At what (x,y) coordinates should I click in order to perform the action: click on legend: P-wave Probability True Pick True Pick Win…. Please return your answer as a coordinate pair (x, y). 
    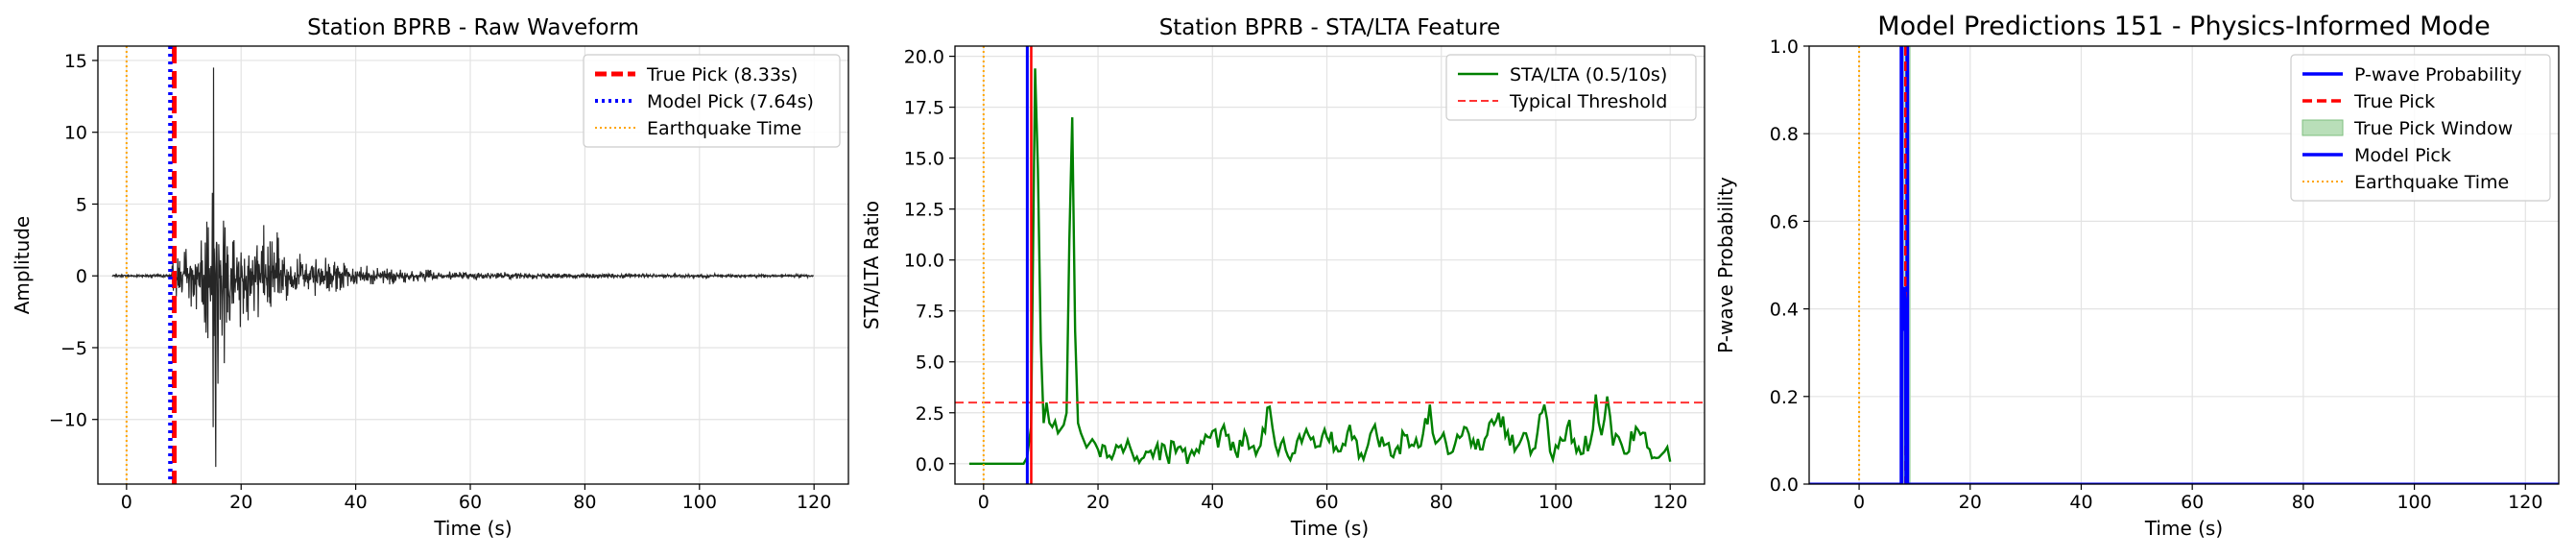
    Looking at the image, I should click on (2420, 128).